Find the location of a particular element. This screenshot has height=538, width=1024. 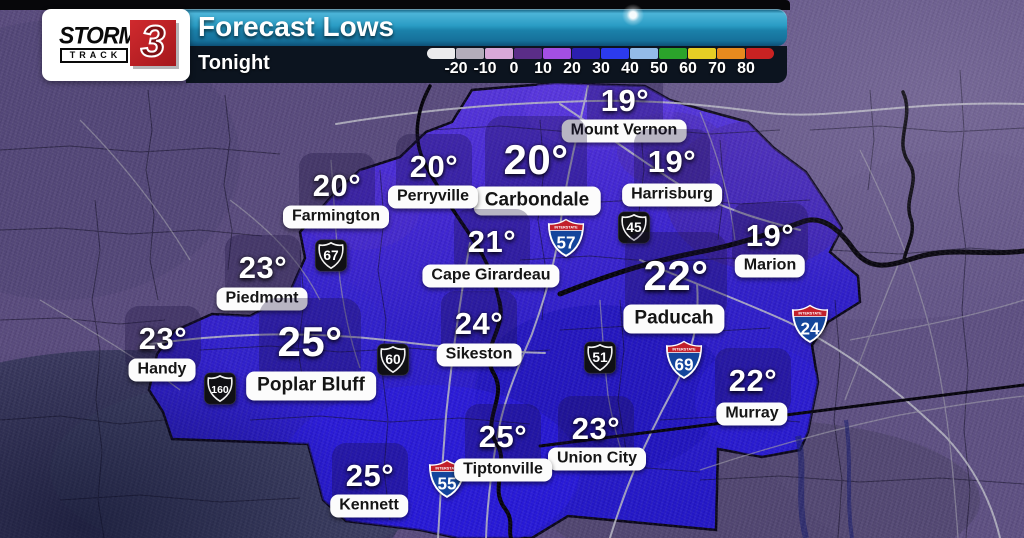

city-name-label: Perryville is located at coordinates (433, 197).